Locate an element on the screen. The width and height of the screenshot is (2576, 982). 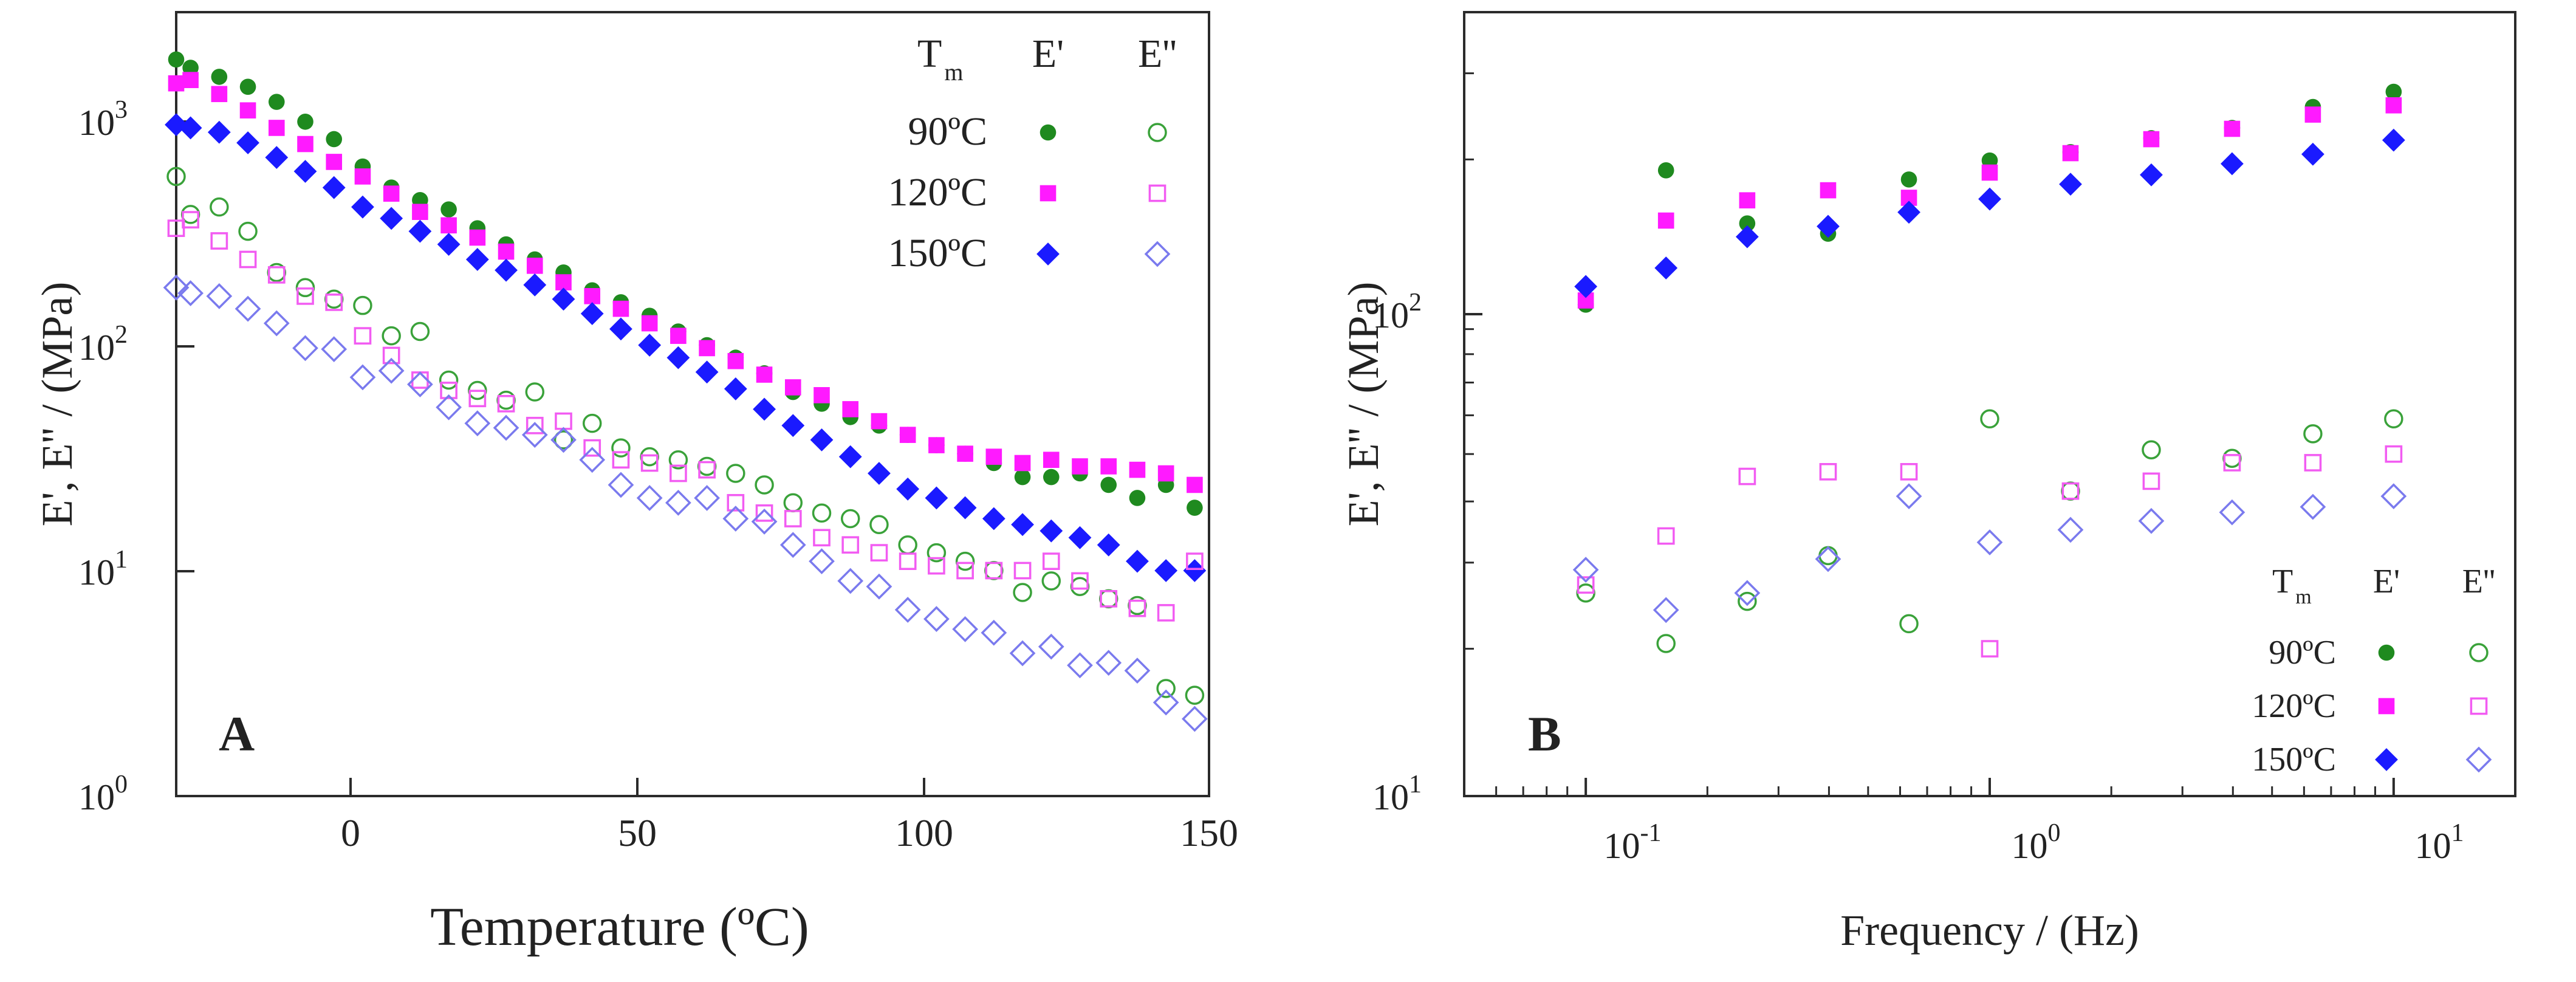
panel-b-x-ticks: 10-1 100 101 is located at coordinates (2034, 842).